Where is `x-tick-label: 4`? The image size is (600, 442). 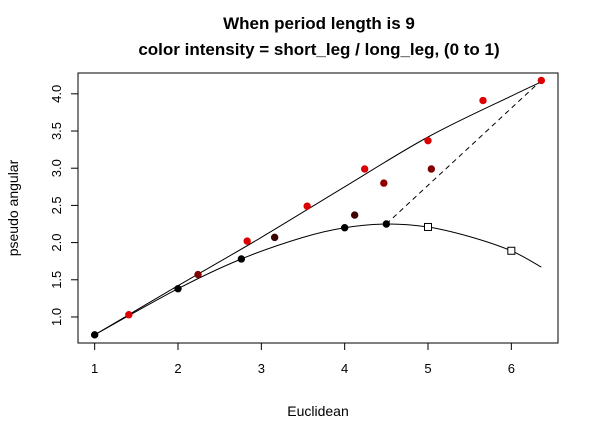 x-tick-label: 4 is located at coordinates (344, 368).